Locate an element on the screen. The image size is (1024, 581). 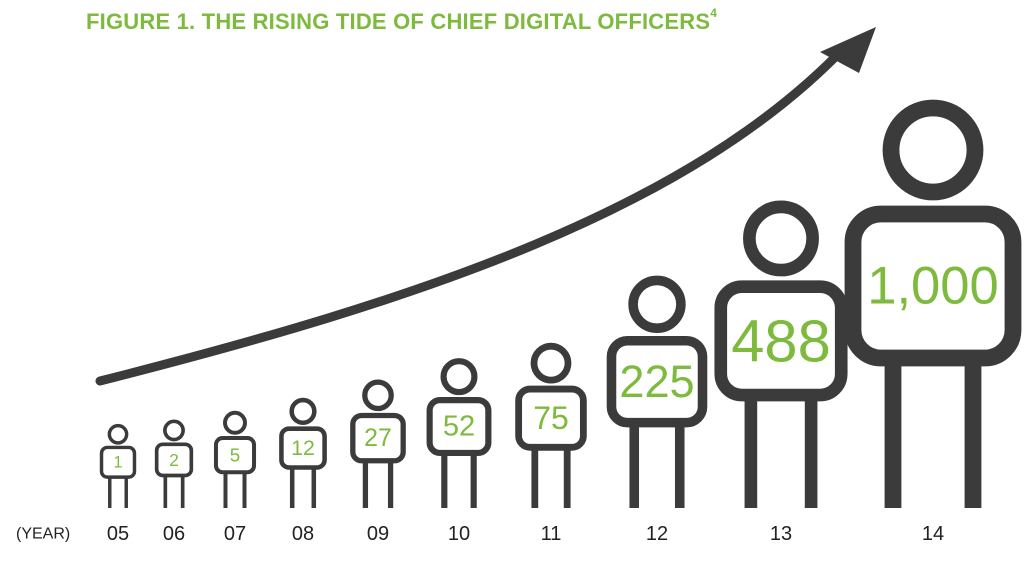
data-label: 2 is located at coordinates (174, 460).